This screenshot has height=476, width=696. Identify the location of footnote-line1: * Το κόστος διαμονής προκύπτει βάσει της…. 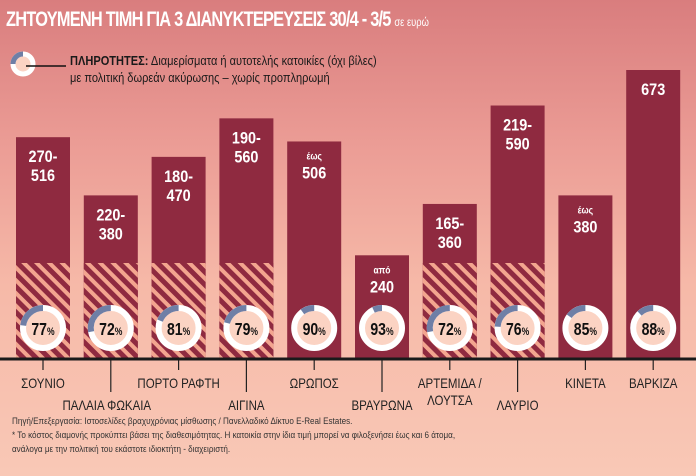
(234, 435).